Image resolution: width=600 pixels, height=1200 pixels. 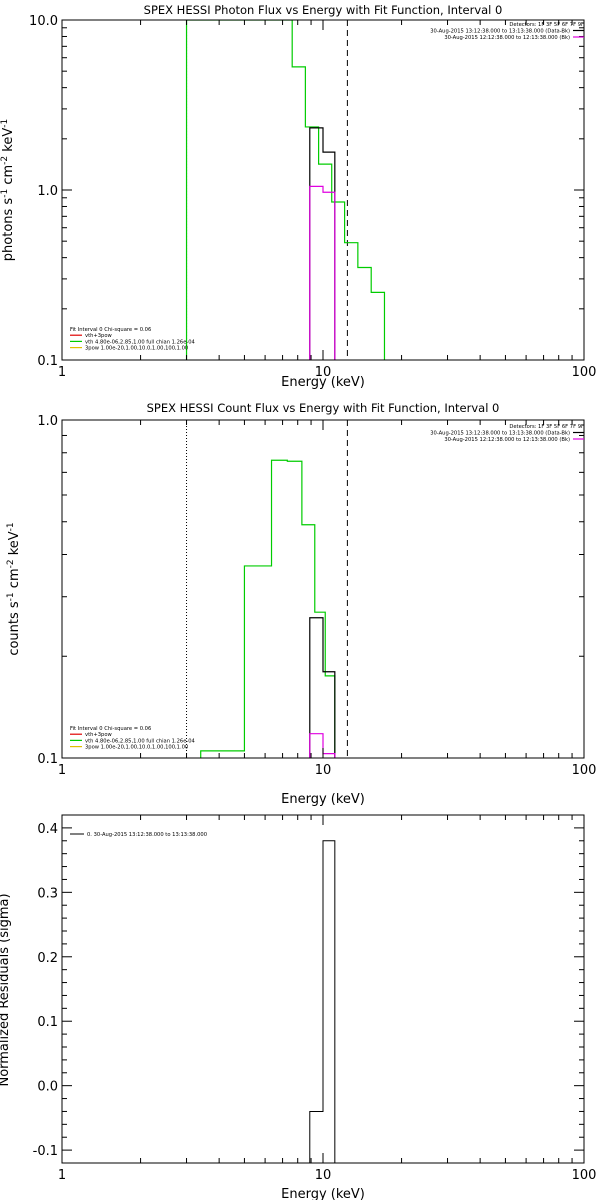 What do you see at coordinates (6, 989) in the screenshot?
I see `residuals-ylabel: Normalized Residuals (sigma)` at bounding box center [6, 989].